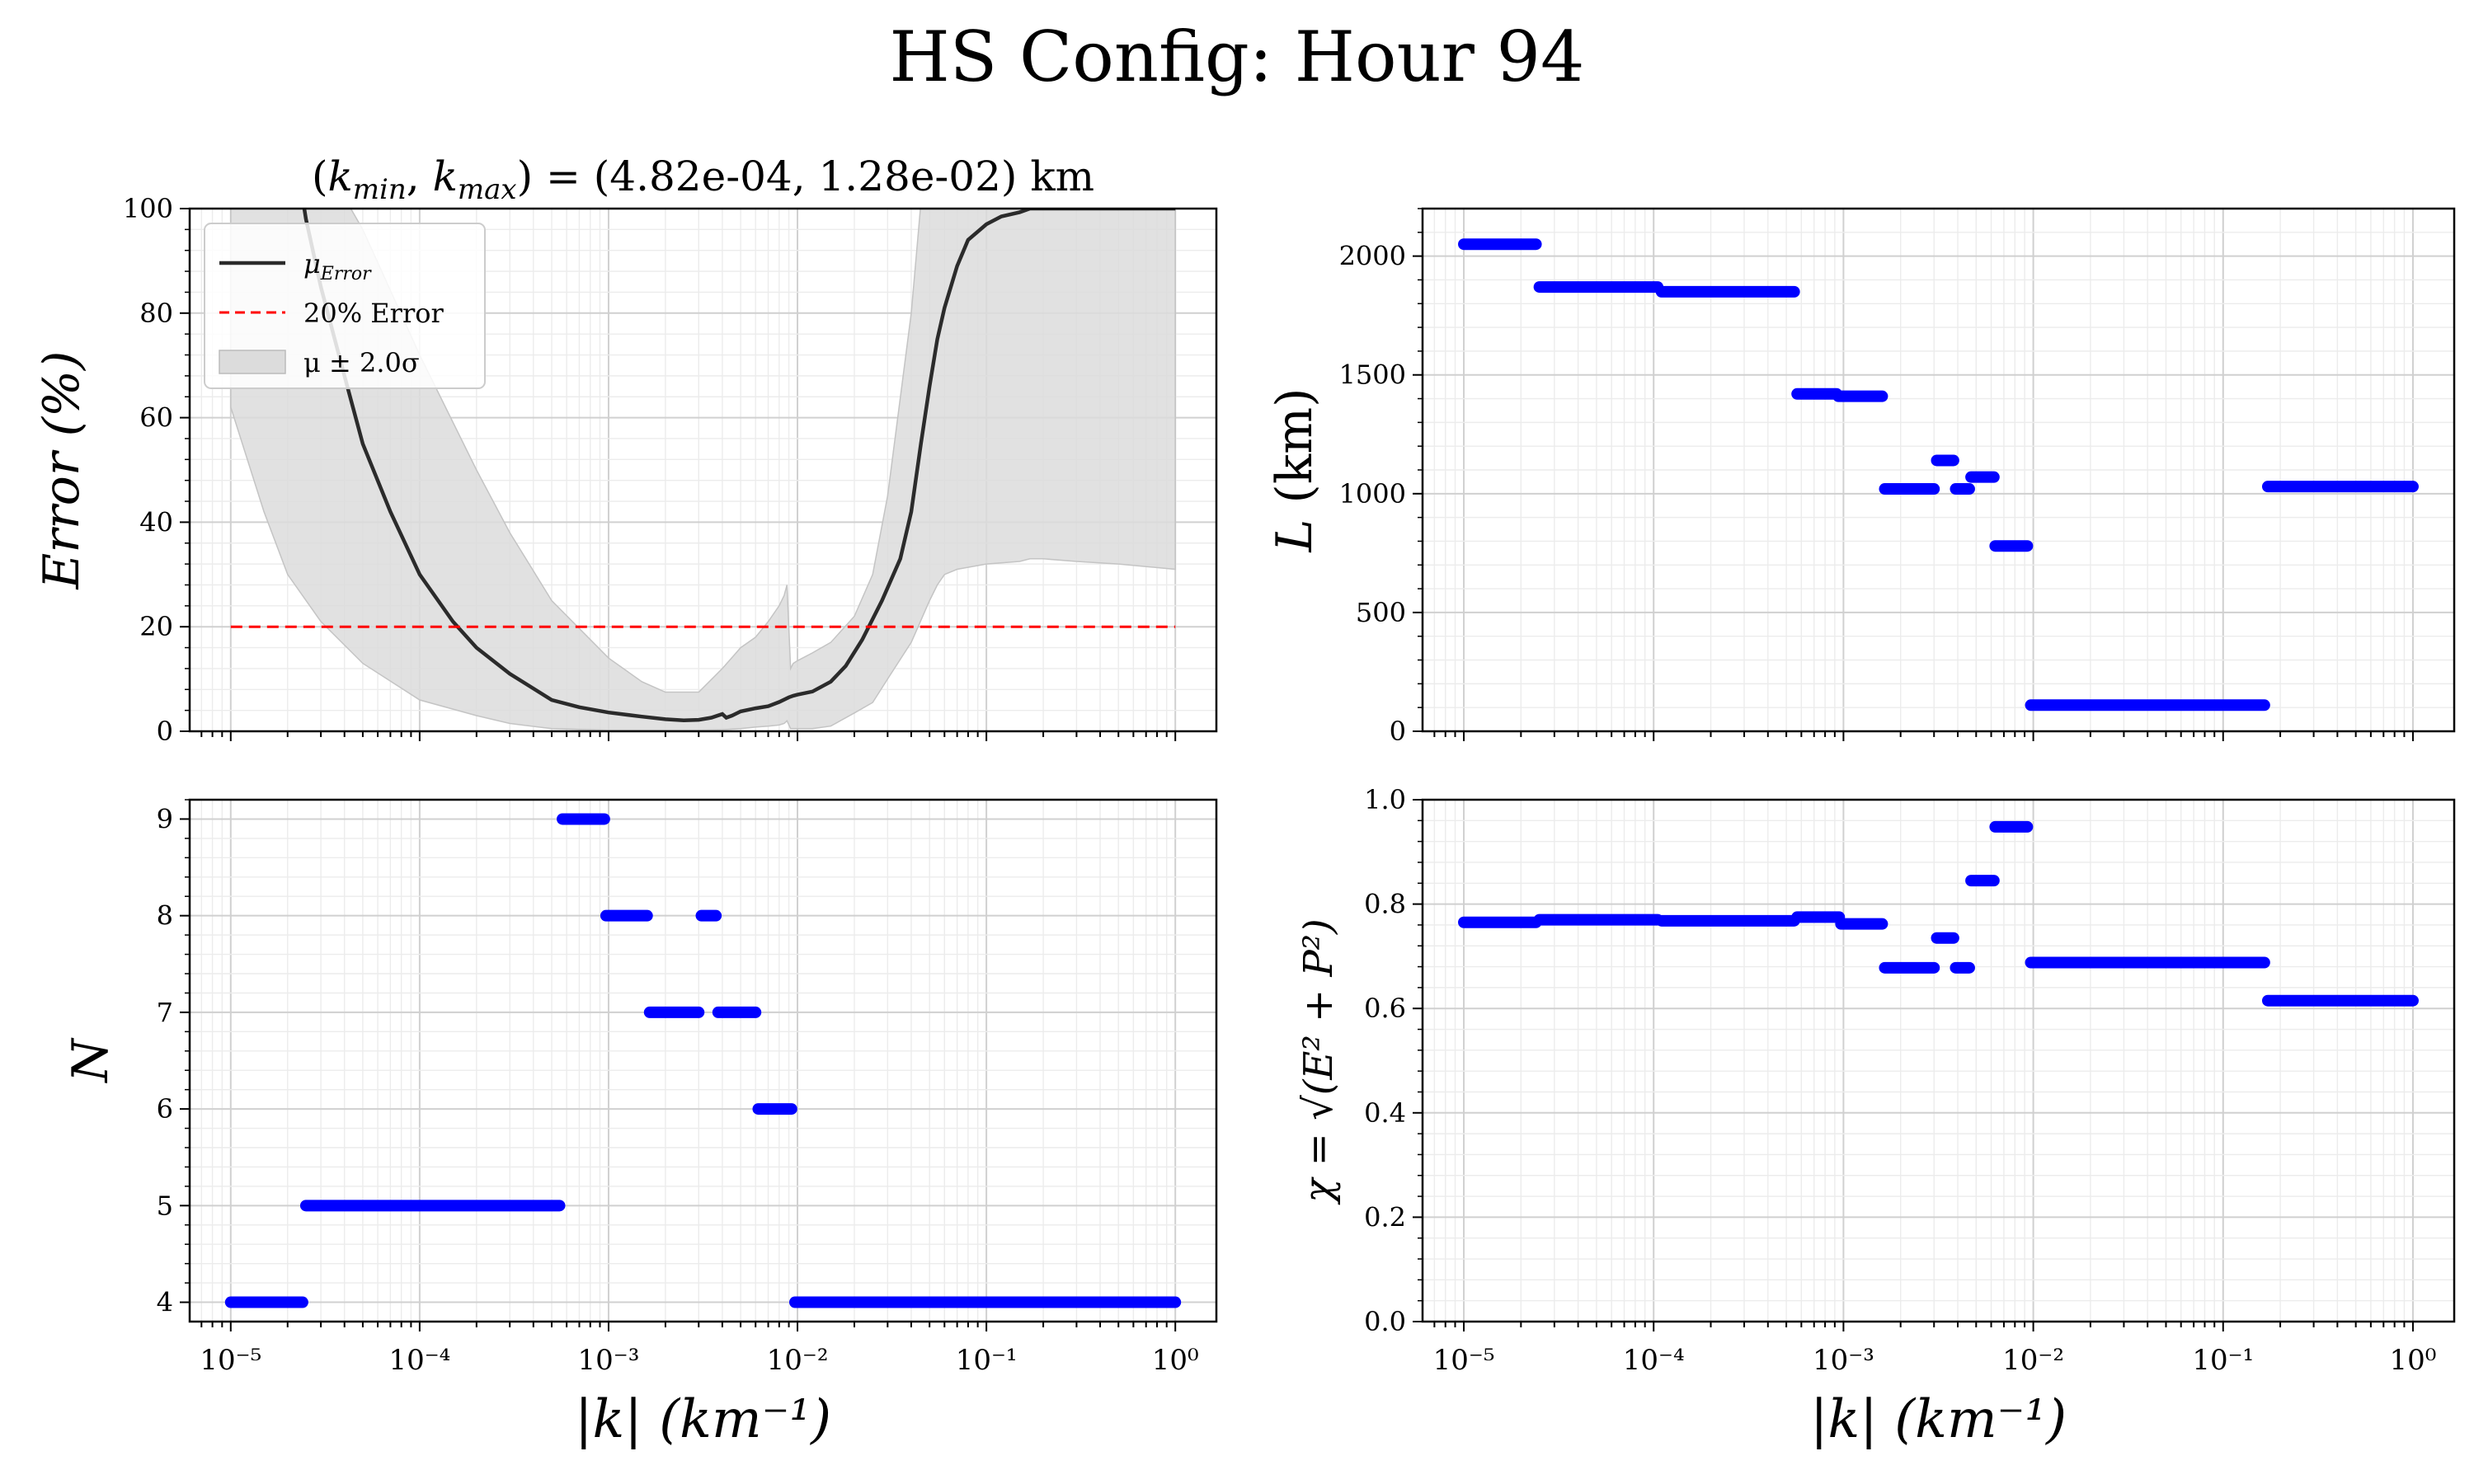 The width and height of the screenshot is (2474, 1484). What do you see at coordinates (1385, 1113) in the screenshot?
I see `y-tick-label: 0.4` at bounding box center [1385, 1113].